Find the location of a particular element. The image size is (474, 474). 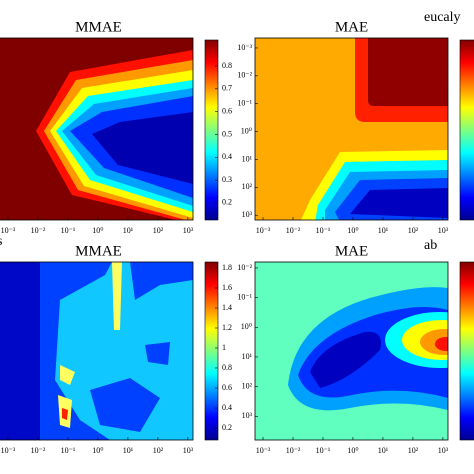

colorbar-tick-label: 1.6 is located at coordinates (227, 287).